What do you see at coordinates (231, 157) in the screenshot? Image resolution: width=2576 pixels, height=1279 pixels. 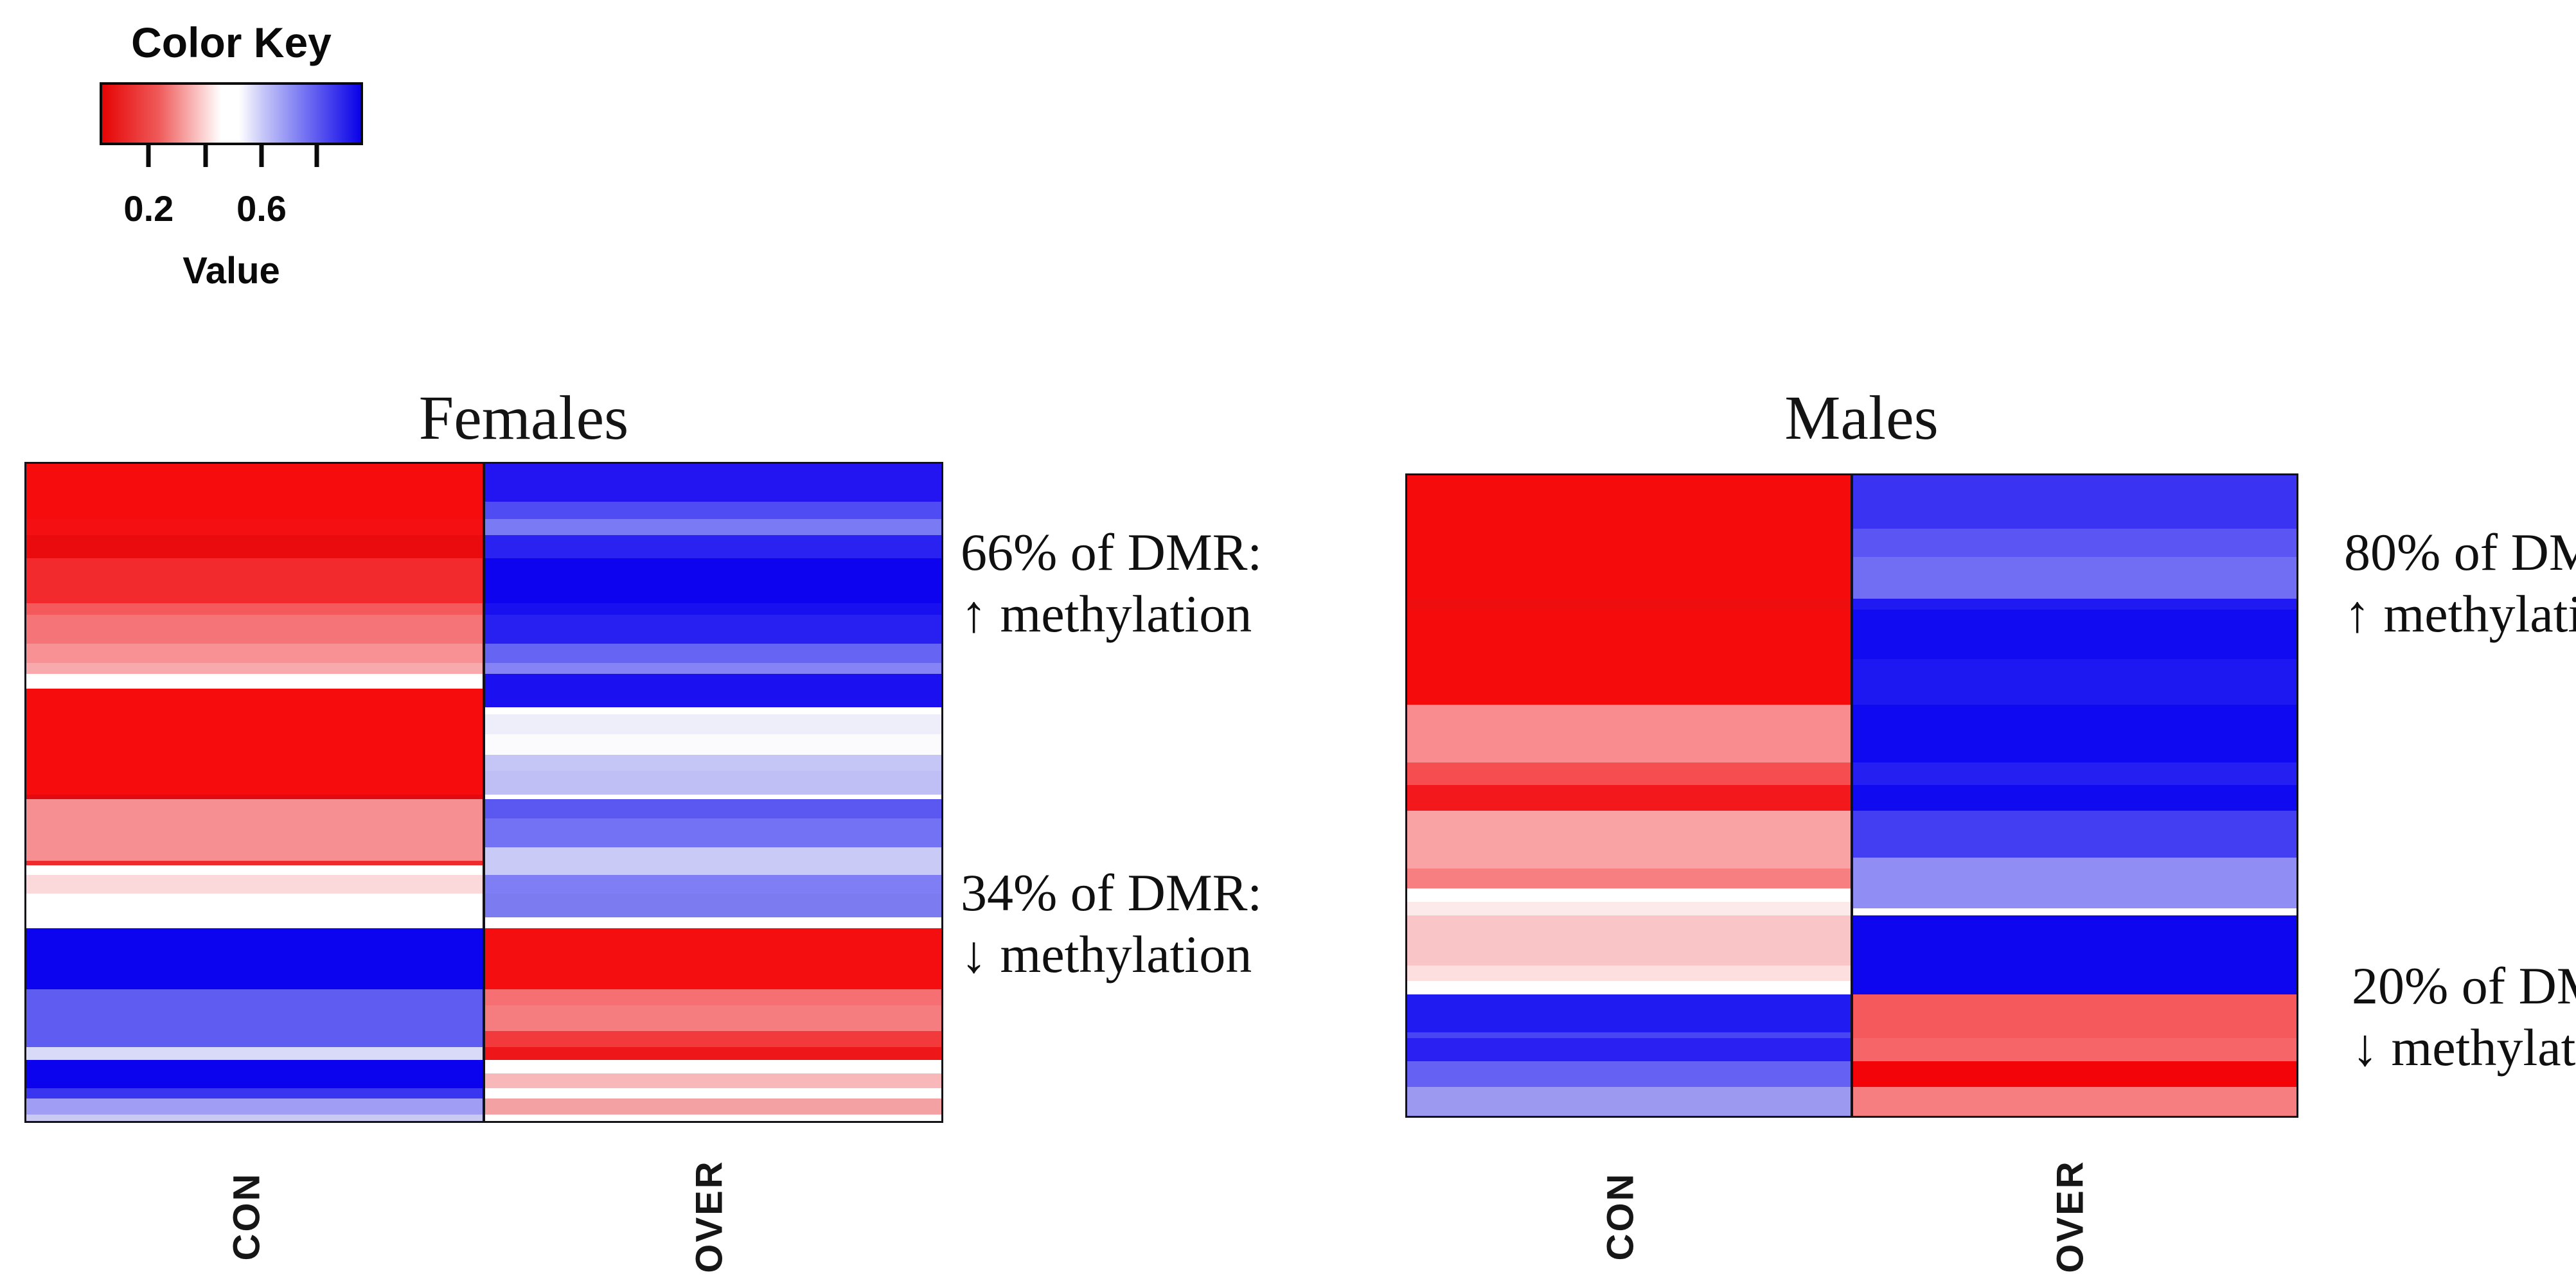 I see `color-key-ticks` at bounding box center [231, 157].